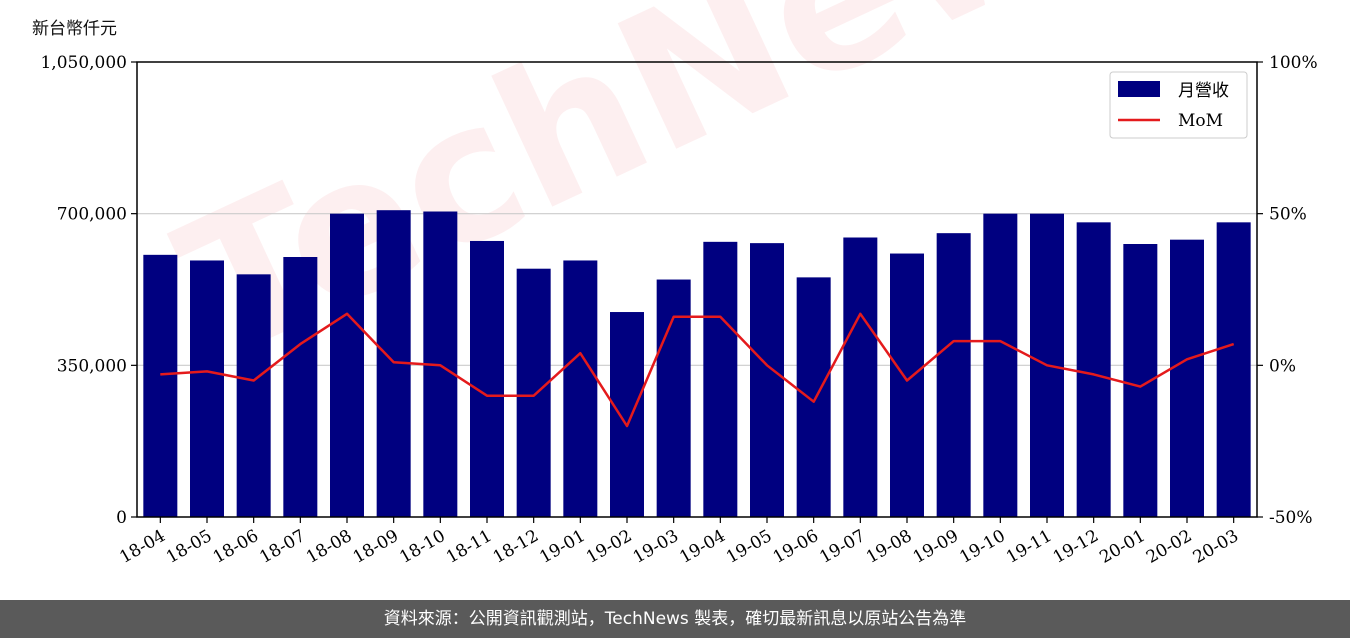  I want to click on x-tick-label: 19-08, so click(889, 547).